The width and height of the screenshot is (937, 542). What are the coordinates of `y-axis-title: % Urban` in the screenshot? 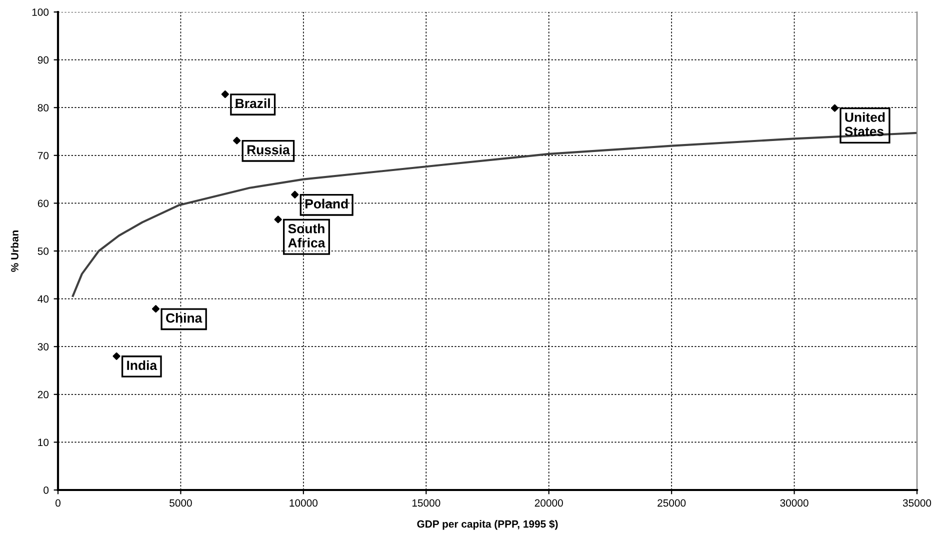 It's located at (14, 251).